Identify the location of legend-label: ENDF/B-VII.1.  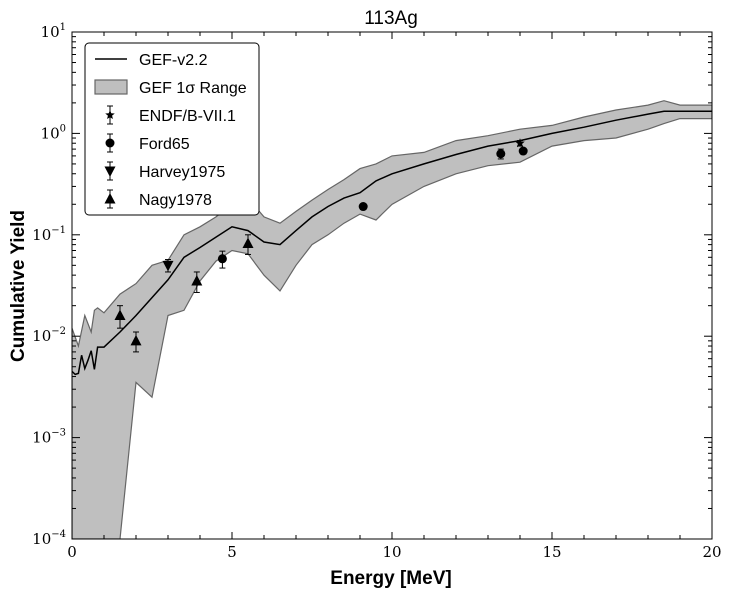
(187, 116).